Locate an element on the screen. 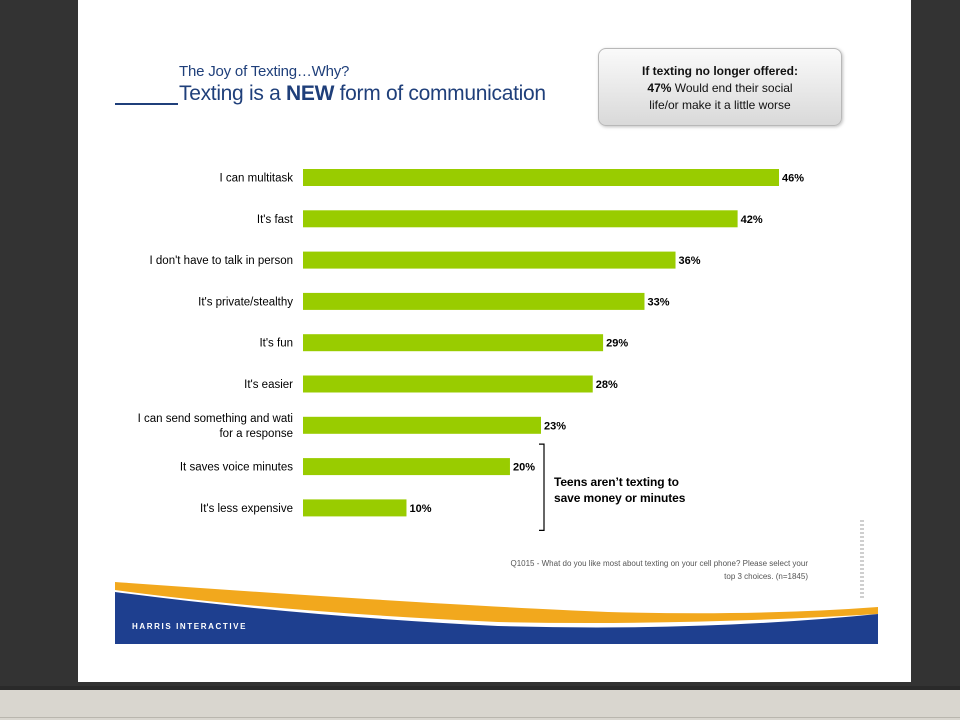  slide-title: Texting is a NEW form of communication is located at coordinates (362, 94).